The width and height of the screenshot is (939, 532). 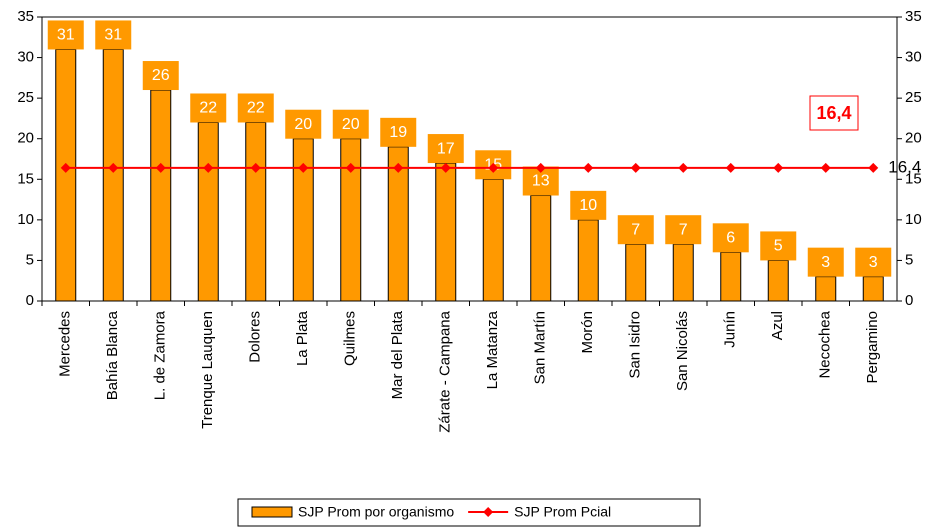 What do you see at coordinates (909, 259) in the screenshot?
I see `y2-tick-label: 5` at bounding box center [909, 259].